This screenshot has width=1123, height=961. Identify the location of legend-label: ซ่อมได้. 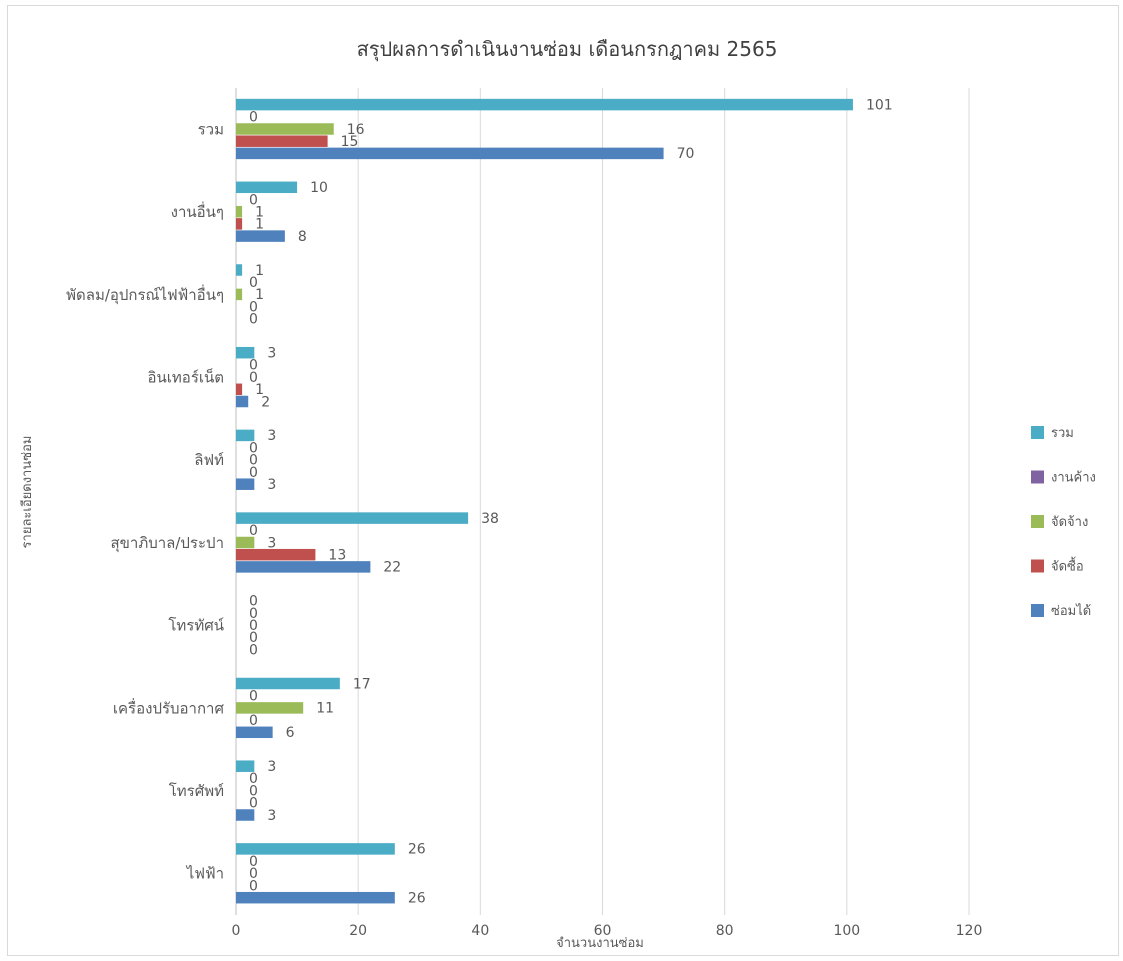
(1071, 611).